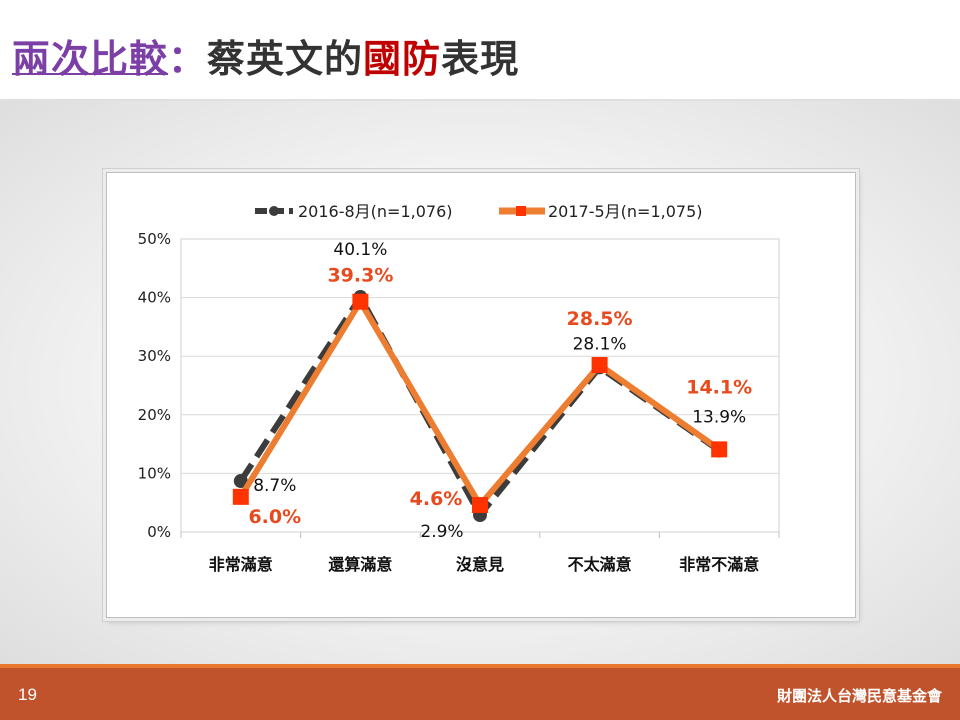 This screenshot has height=720, width=960. Describe the element at coordinates (375, 211) in the screenshot. I see `legend-label-2016: 2016-8月(n=1,076)` at that location.